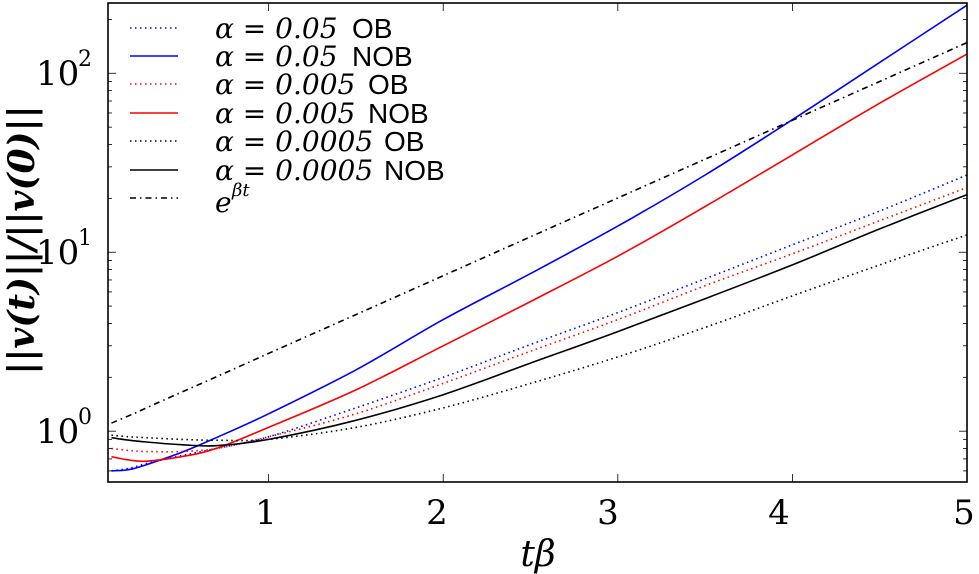 This screenshot has height=574, width=979. I want to click on y-axis-label: ||v(t)||/||v(0)||, so click(22, 240).